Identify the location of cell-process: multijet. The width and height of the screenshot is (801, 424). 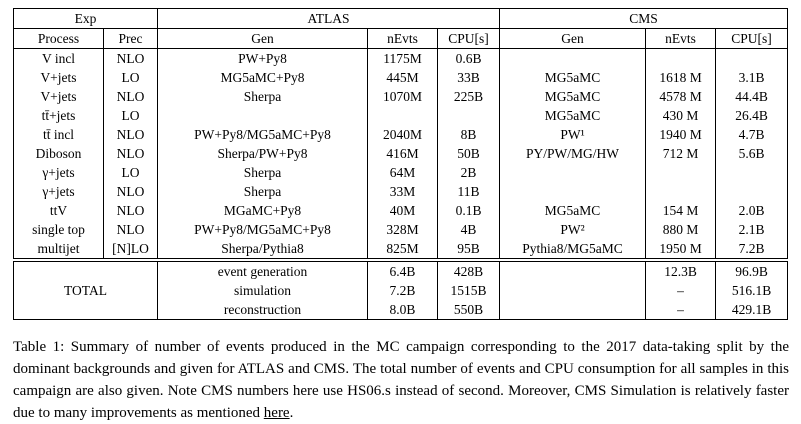
(58, 248).